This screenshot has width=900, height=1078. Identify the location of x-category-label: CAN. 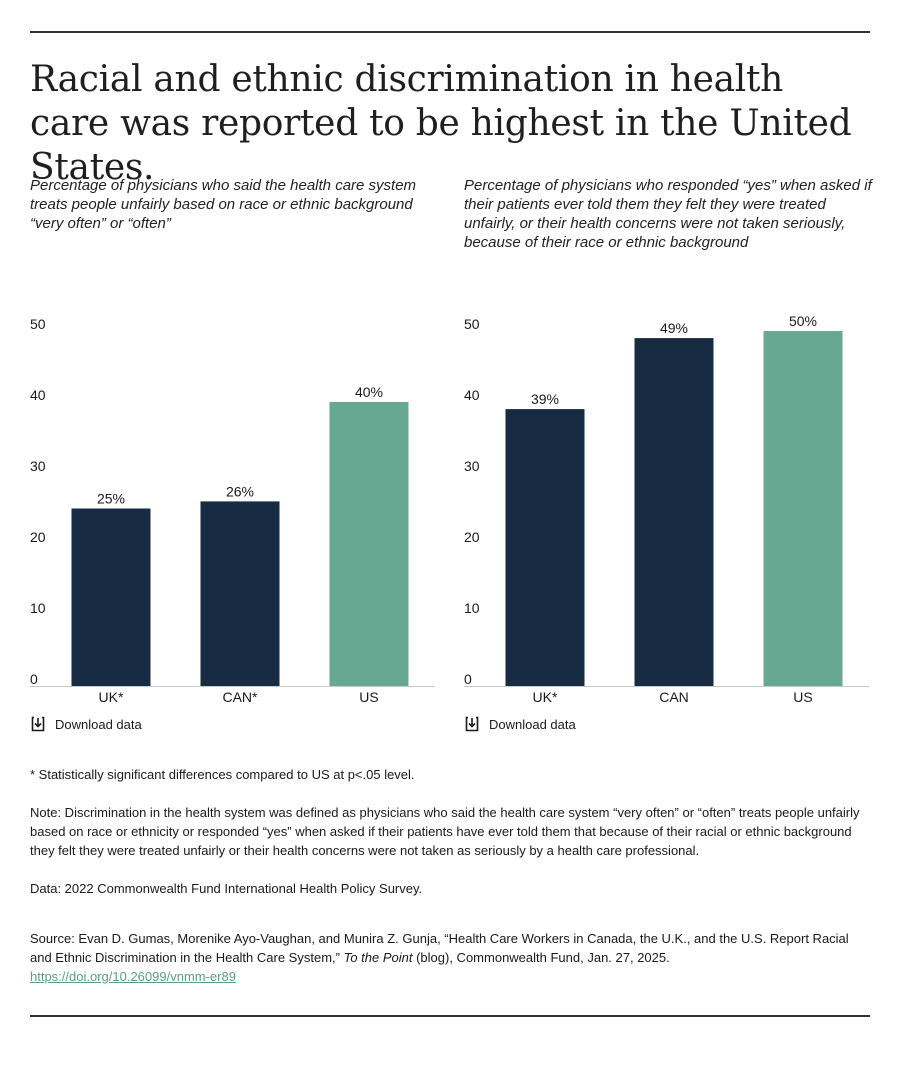
(674, 697).